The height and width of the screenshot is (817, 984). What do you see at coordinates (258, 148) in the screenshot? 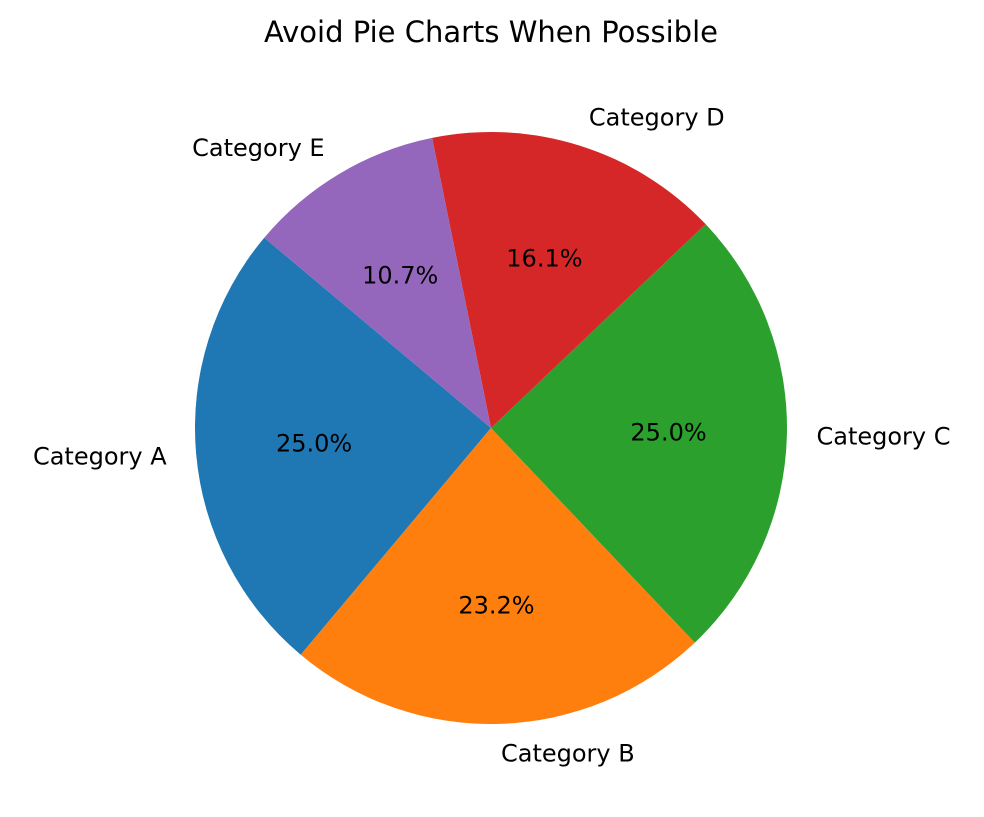
I see `category-label: Category E` at bounding box center [258, 148].